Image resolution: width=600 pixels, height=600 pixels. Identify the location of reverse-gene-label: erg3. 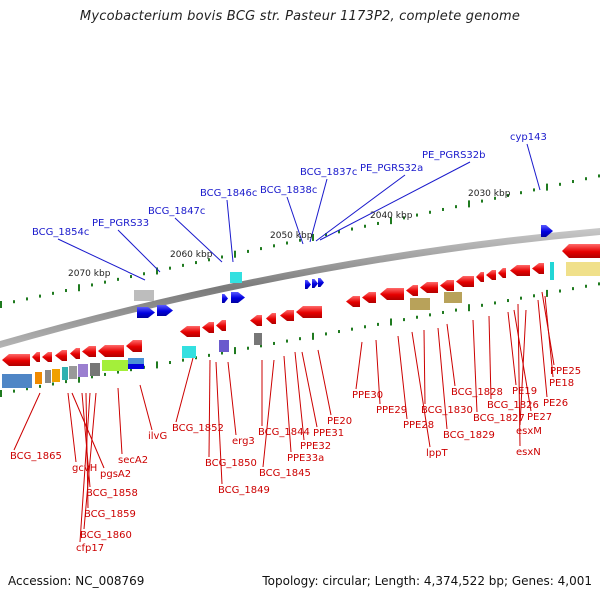
(243, 441).